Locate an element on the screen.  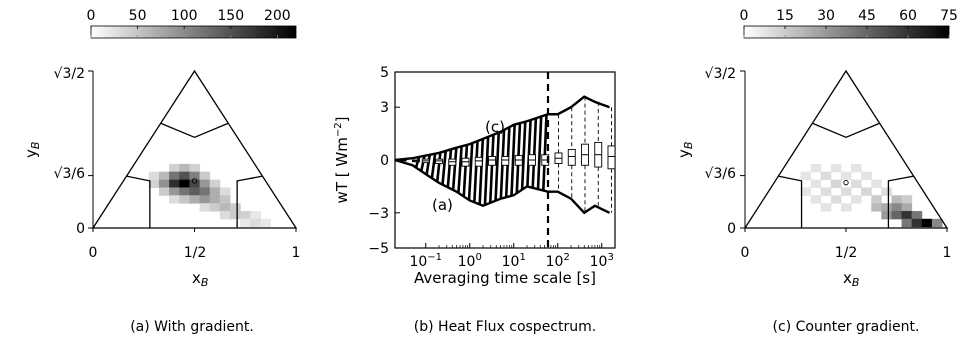
x-tick-label-b: 10³ is located at coordinates (602, 261).